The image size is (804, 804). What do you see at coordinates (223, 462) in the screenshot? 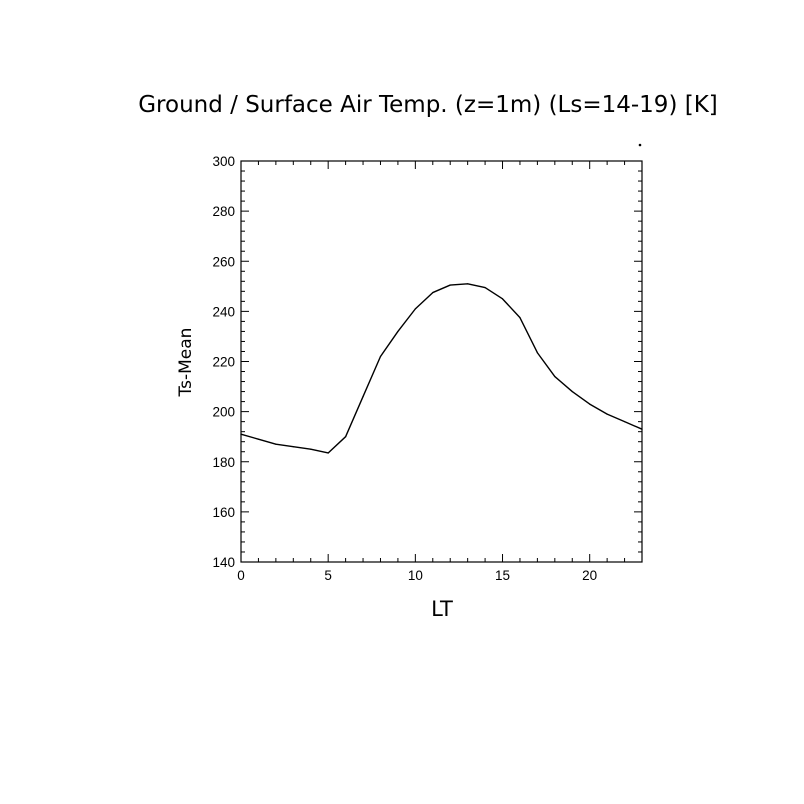
I see `y-tick-label: 180` at bounding box center [223, 462].